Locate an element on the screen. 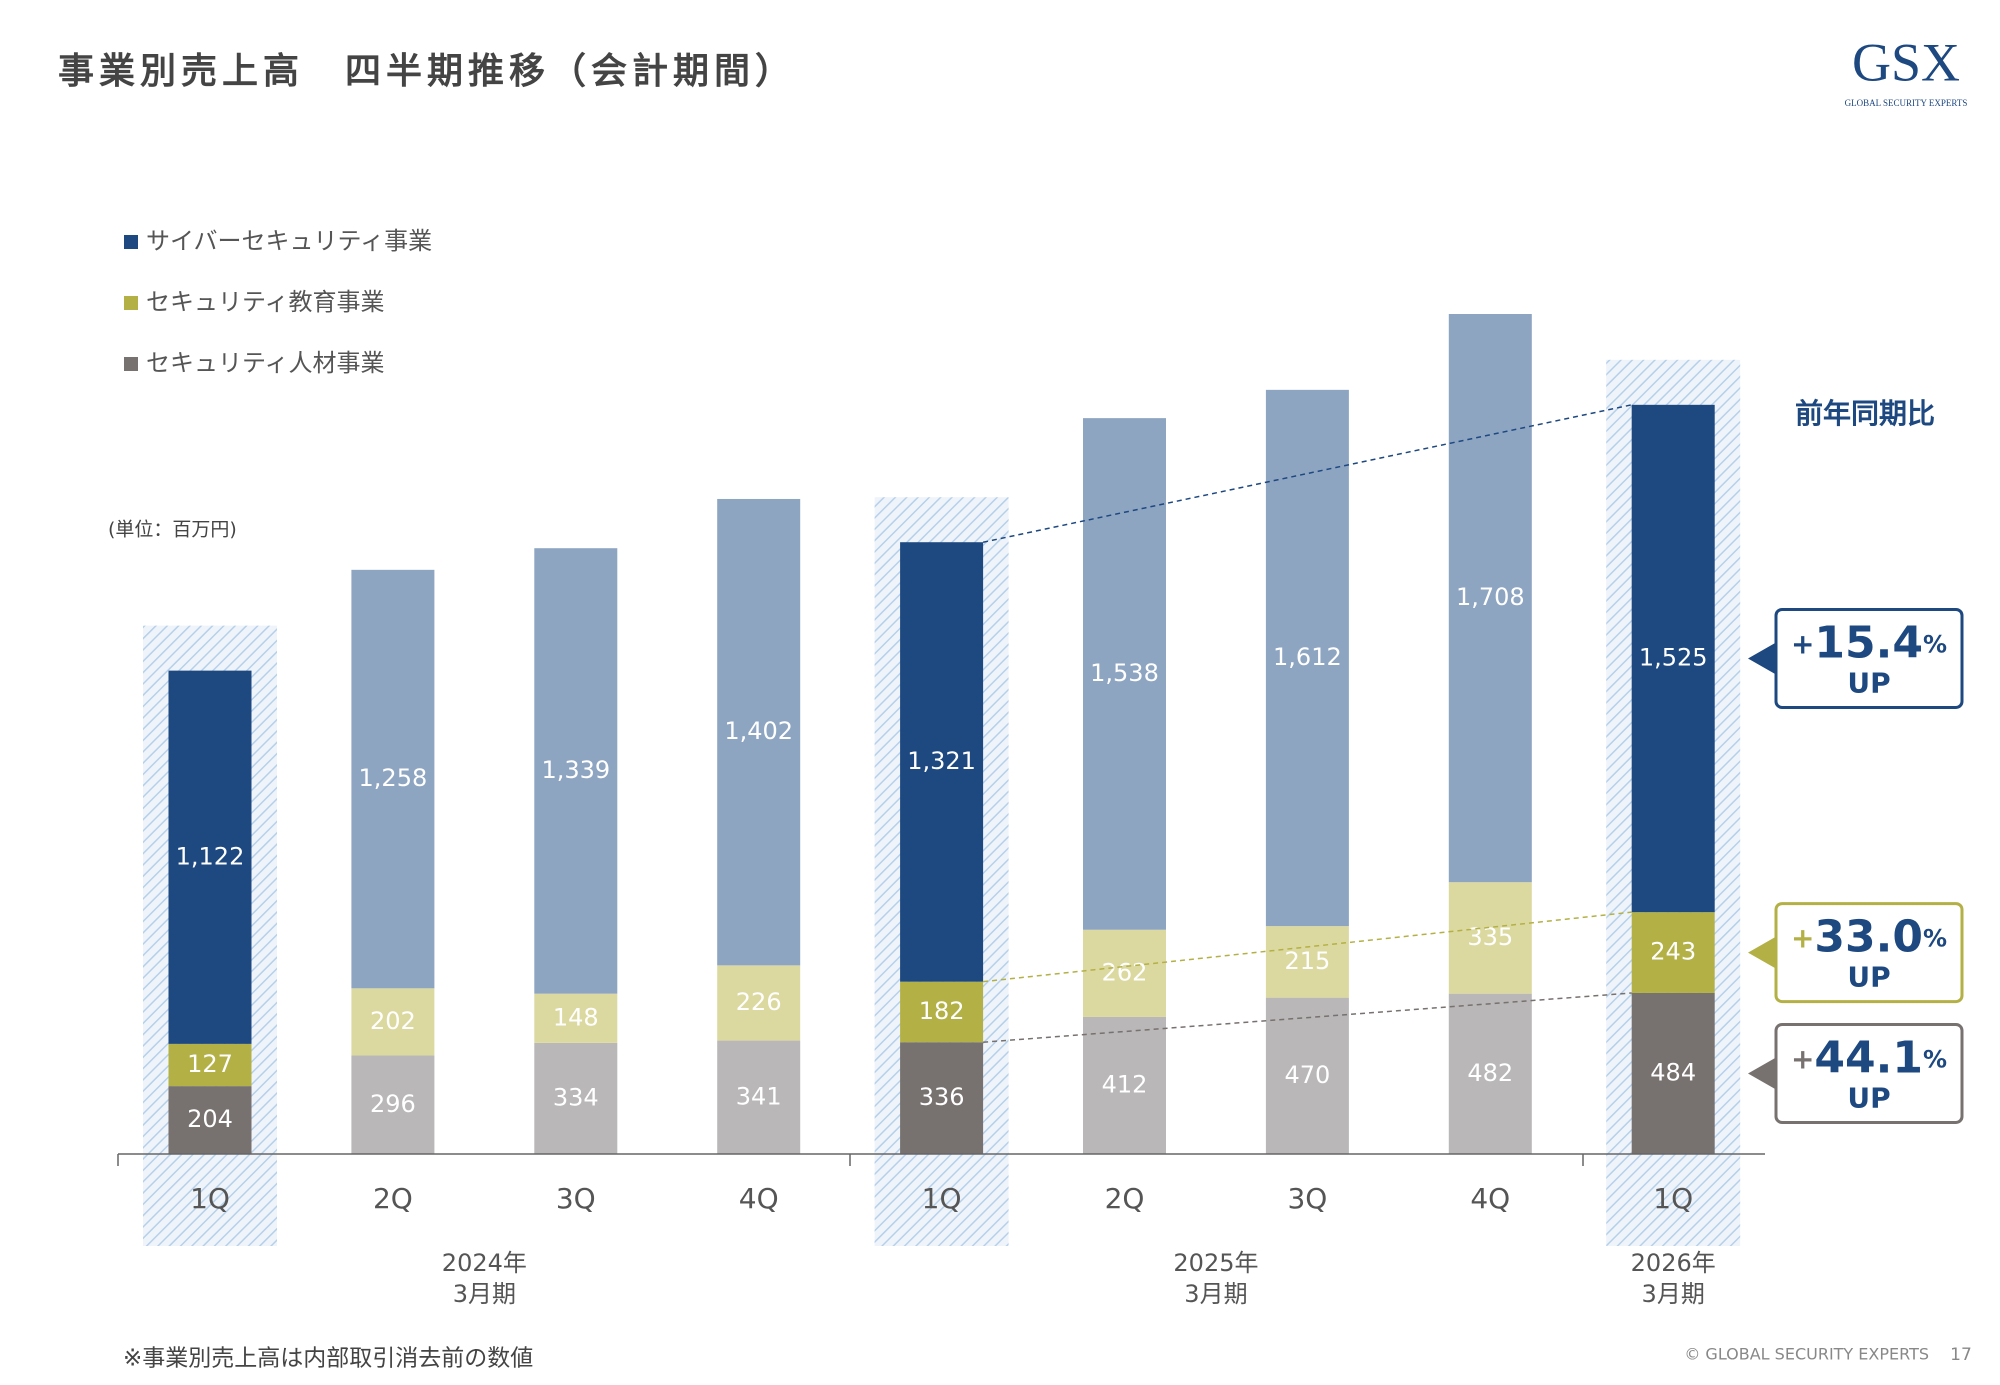  bar-value-label: 215 is located at coordinates (1307, 961).